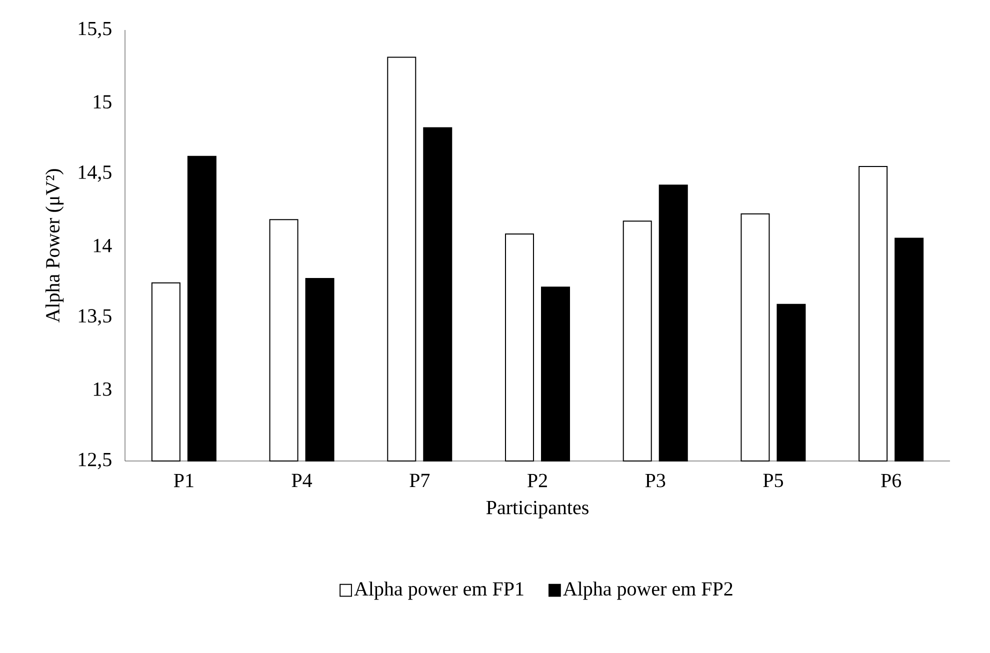  Describe the element at coordinates (103, 102) in the screenshot. I see `y-tick-label: 15` at that location.